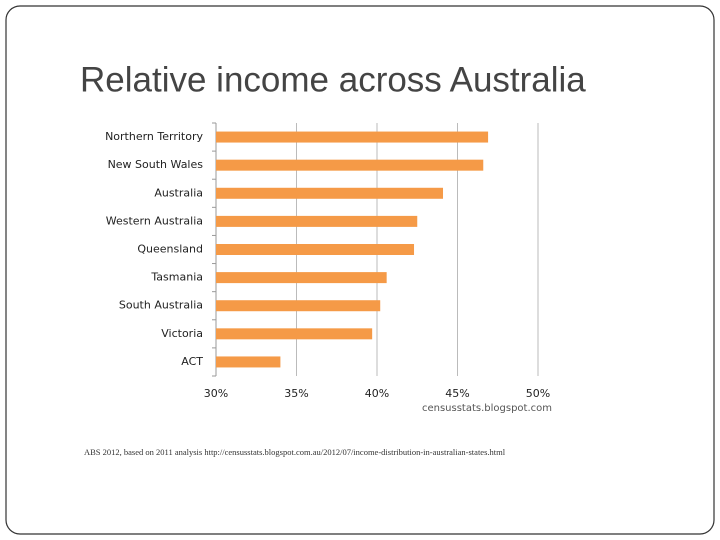  Describe the element at coordinates (176, 277) in the screenshot. I see `y-tick-label: Tasmania` at that location.